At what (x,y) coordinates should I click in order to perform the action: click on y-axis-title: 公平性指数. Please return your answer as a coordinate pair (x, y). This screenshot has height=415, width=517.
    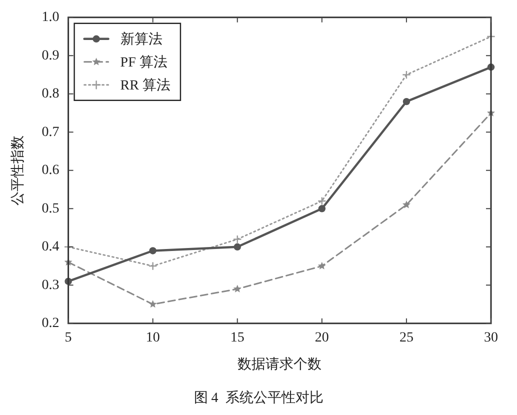
    Looking at the image, I should click on (18, 170).